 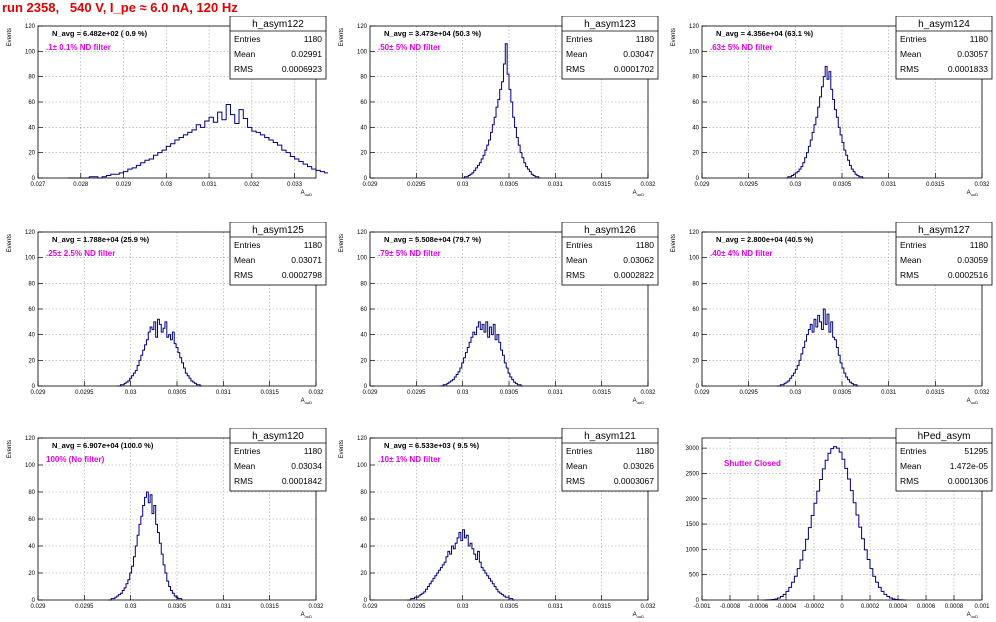 I want to click on filter-annotation: 100% (No filter), so click(x=75, y=459).